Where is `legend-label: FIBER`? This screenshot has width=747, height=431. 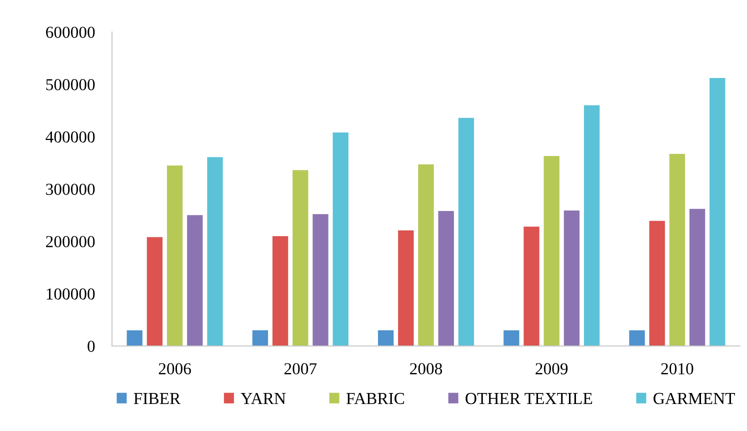
legend-label: FIBER is located at coordinates (157, 398).